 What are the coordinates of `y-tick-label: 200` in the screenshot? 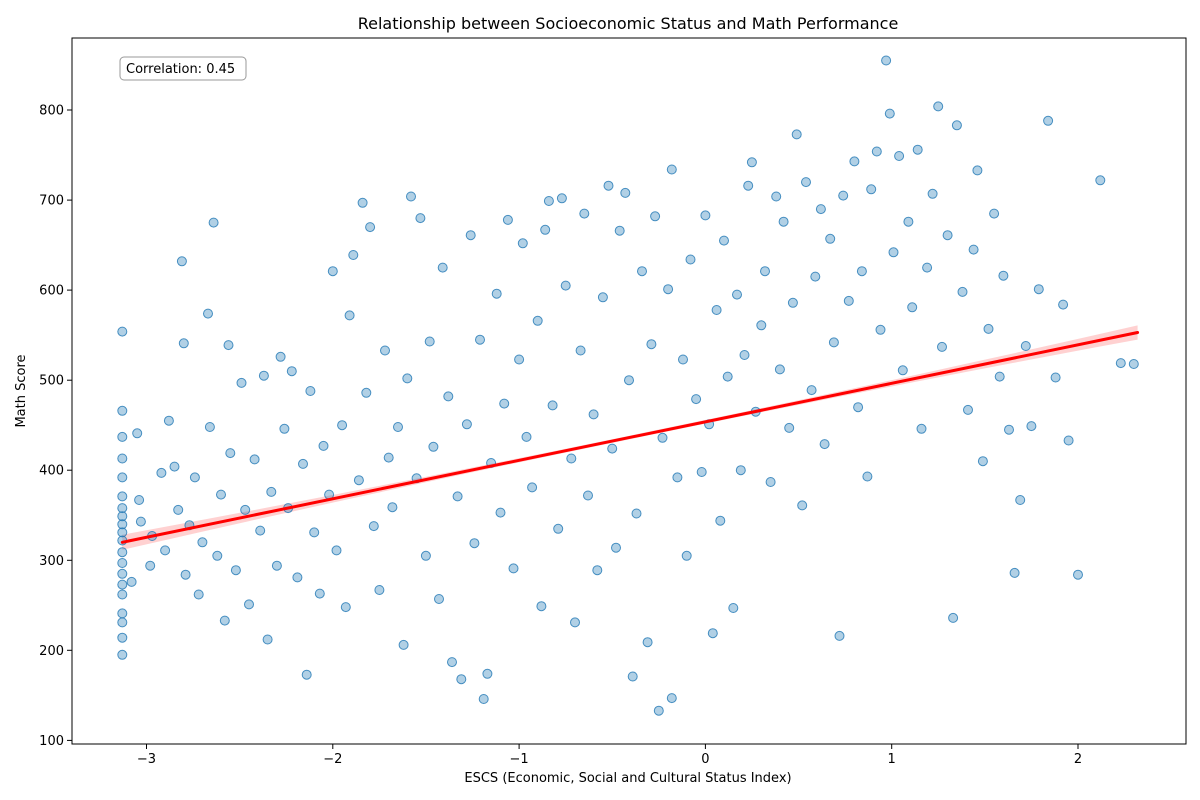 It's located at (51, 651).